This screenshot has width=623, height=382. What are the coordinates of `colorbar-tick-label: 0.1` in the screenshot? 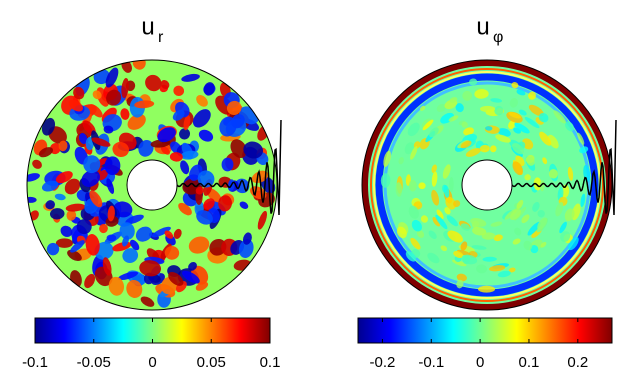 It's located at (270, 362).